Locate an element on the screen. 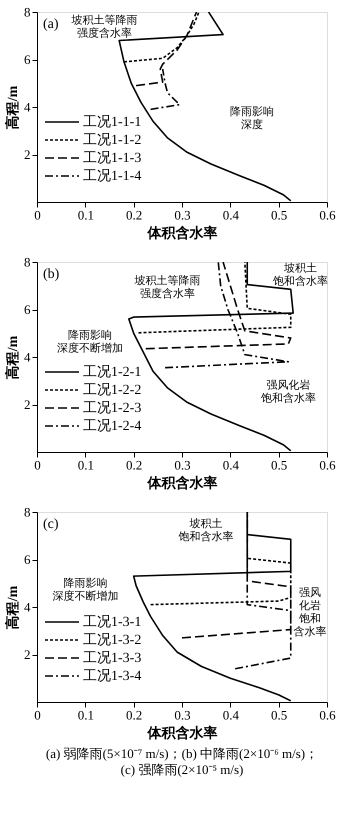  chart-title: (b) is located at coordinates (51, 274).